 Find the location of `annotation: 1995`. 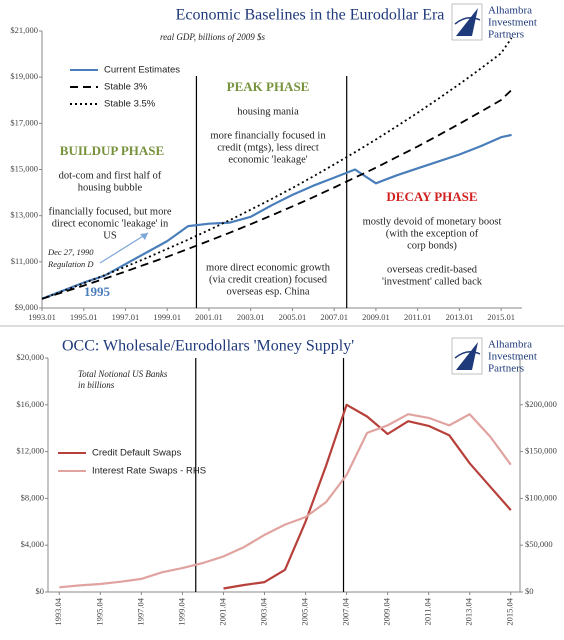

annotation: 1995 is located at coordinates (97, 291).